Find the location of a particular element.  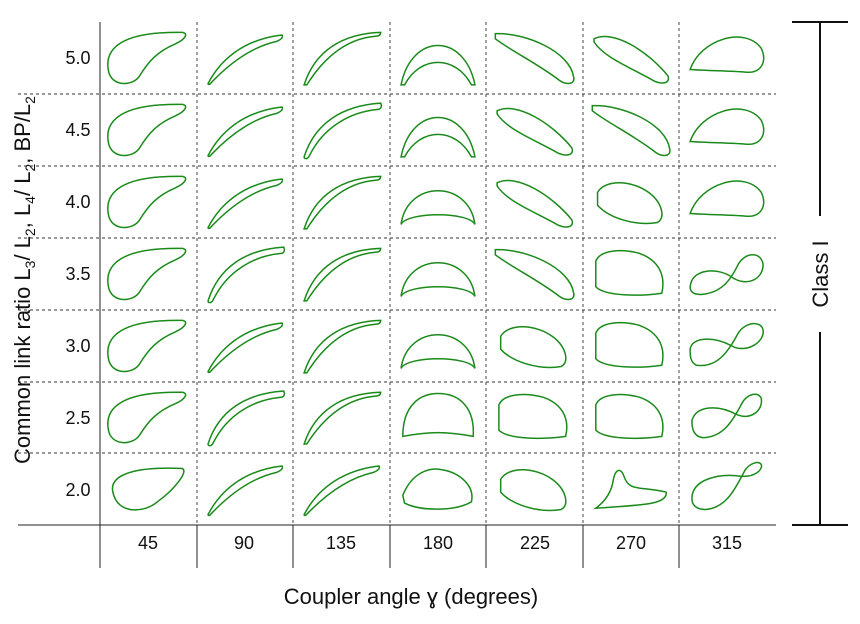

x-tick-315: 315 is located at coordinates (727, 543).